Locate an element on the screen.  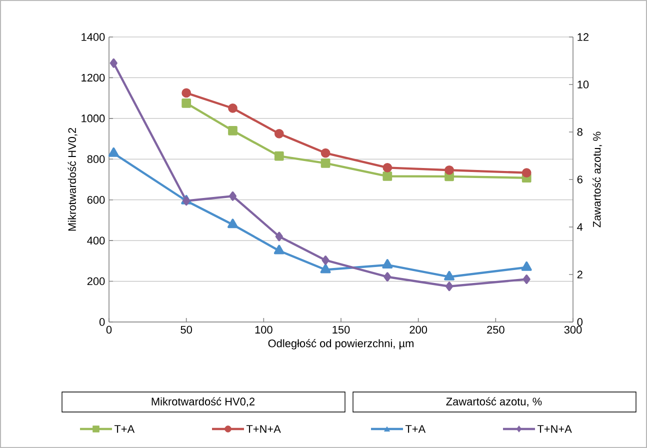
y2-axis-title: Zawartość azotu, % is located at coordinates (597, 180).